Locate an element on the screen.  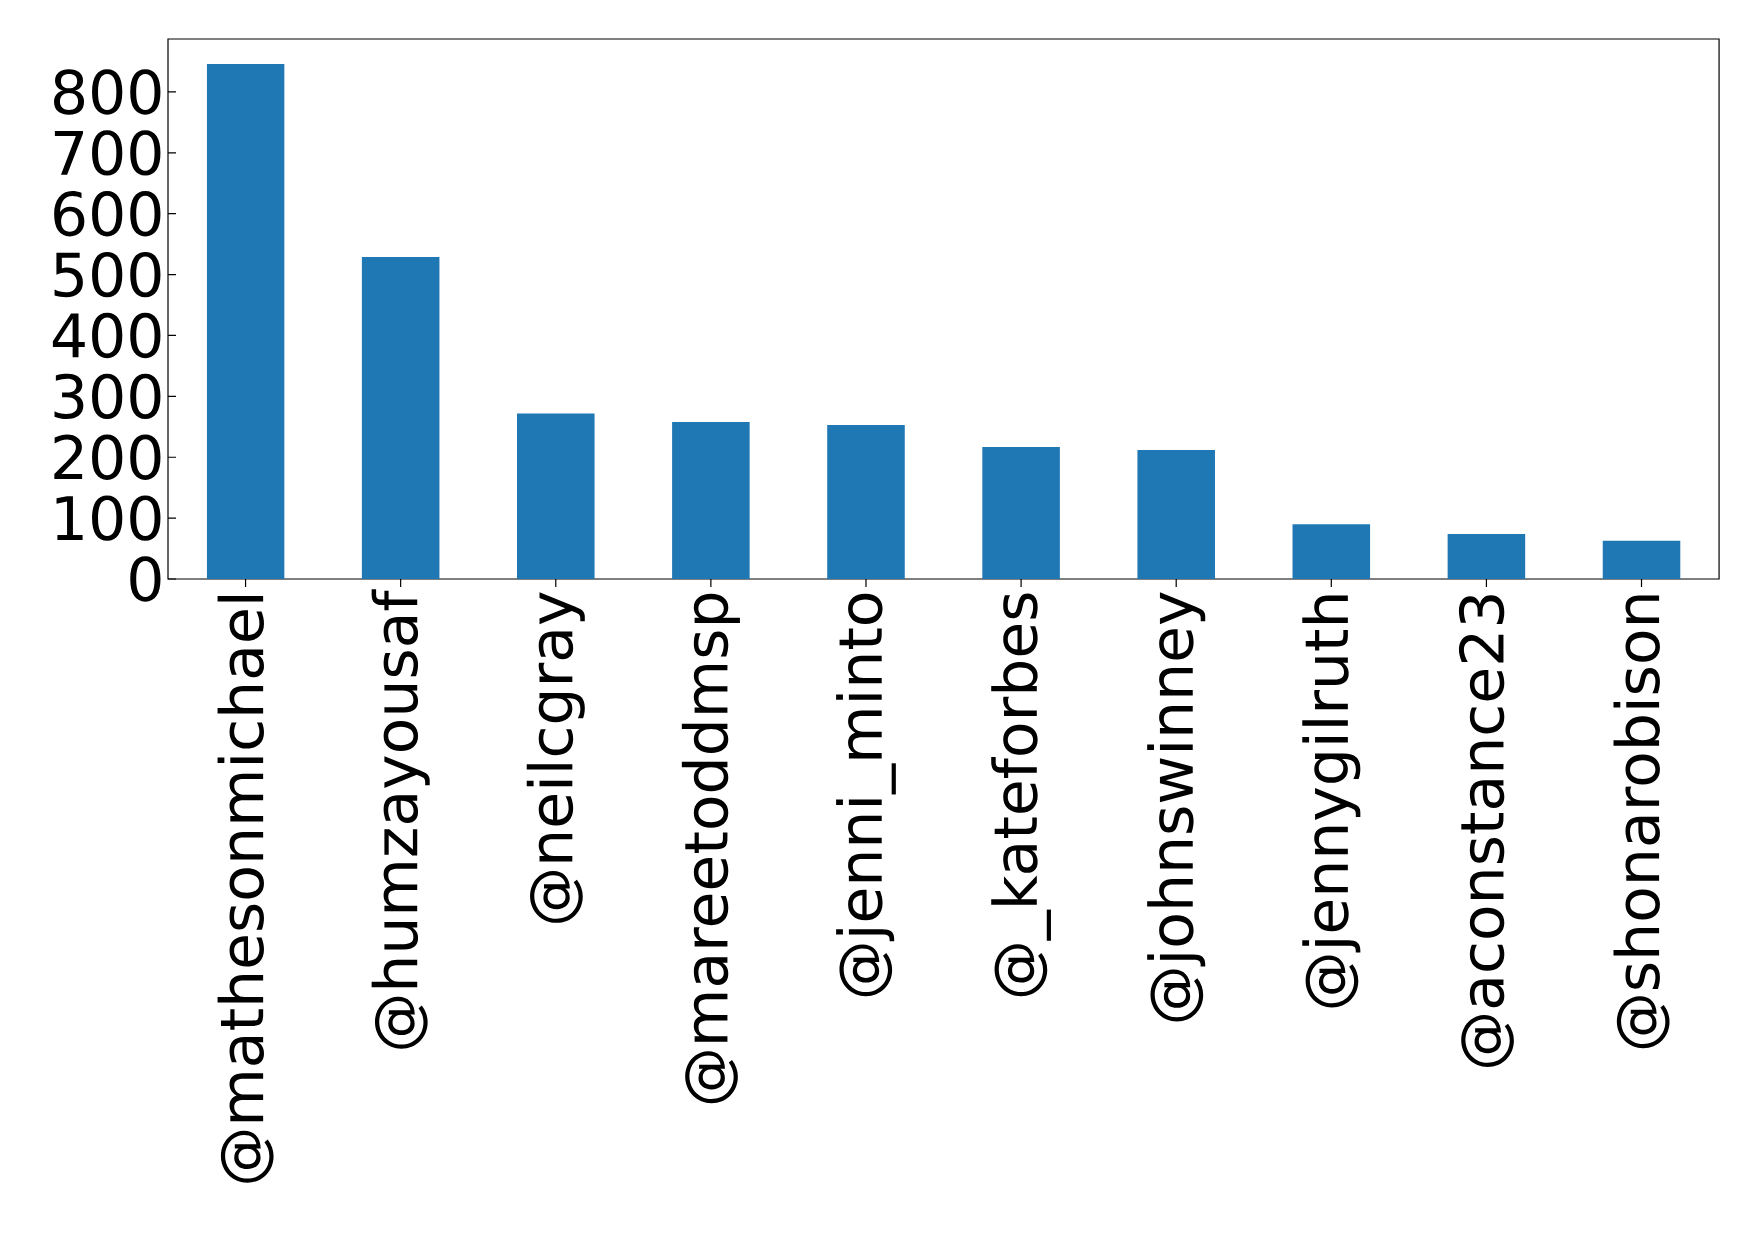
y-tick-label: 300 is located at coordinates (107, 396).